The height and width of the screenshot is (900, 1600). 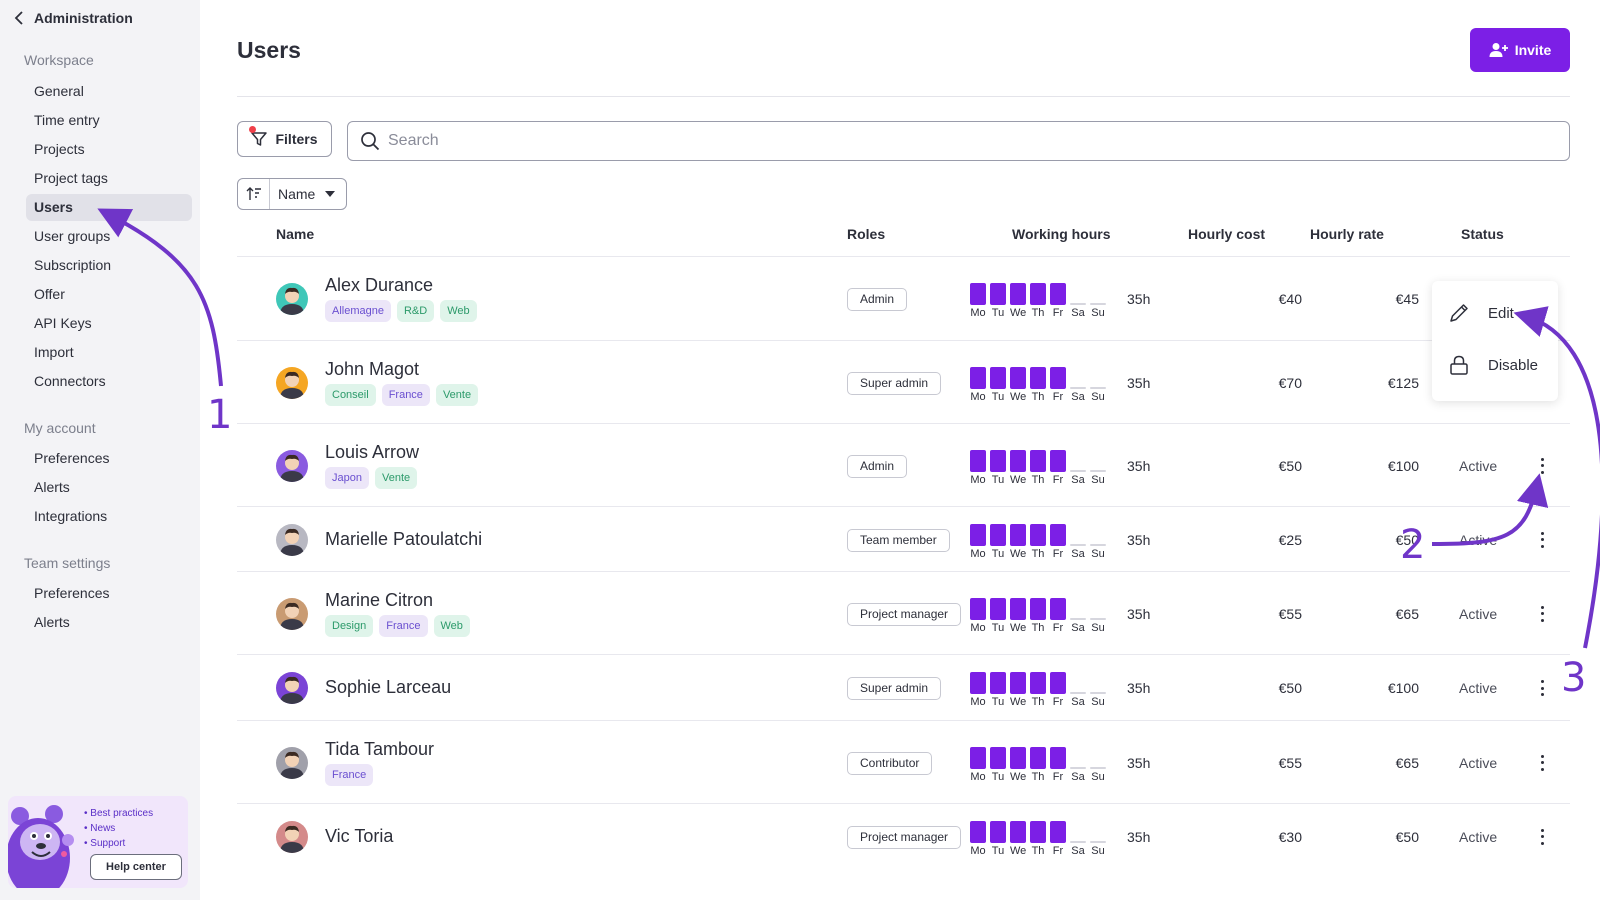 I want to click on sidebar-item-users: Users, so click(x=109, y=207).